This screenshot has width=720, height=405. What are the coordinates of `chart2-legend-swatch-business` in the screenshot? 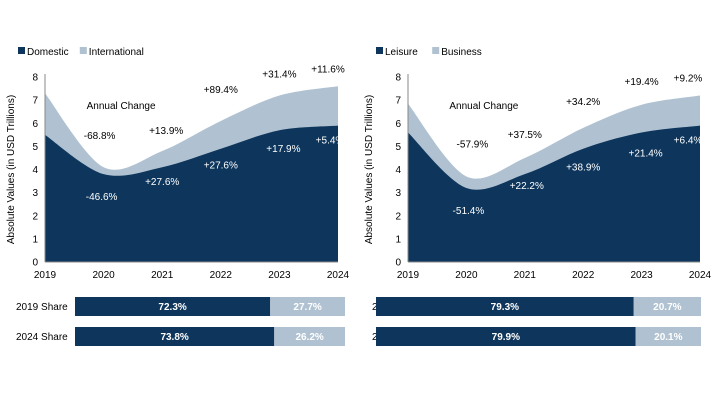 It's located at (436, 50).